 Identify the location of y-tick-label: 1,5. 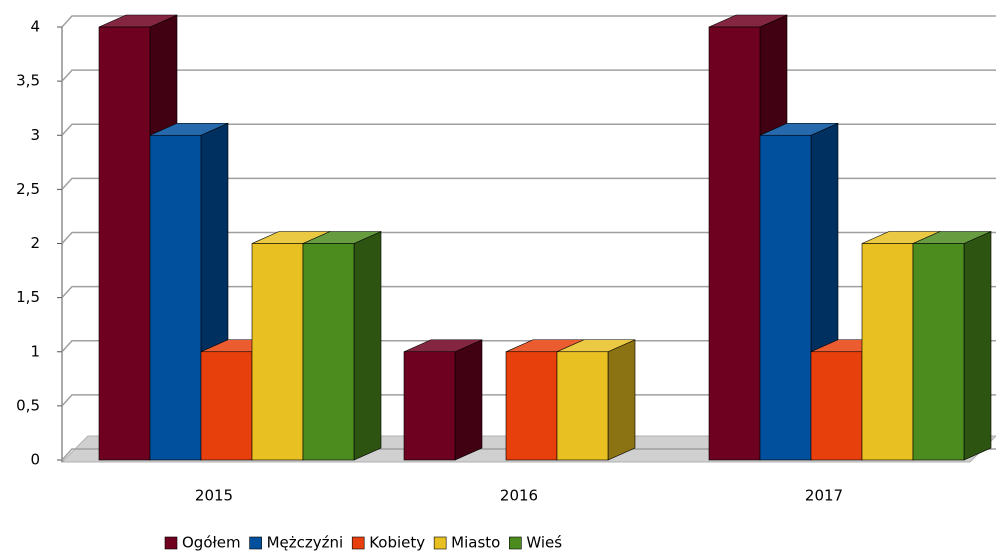
(28, 297).